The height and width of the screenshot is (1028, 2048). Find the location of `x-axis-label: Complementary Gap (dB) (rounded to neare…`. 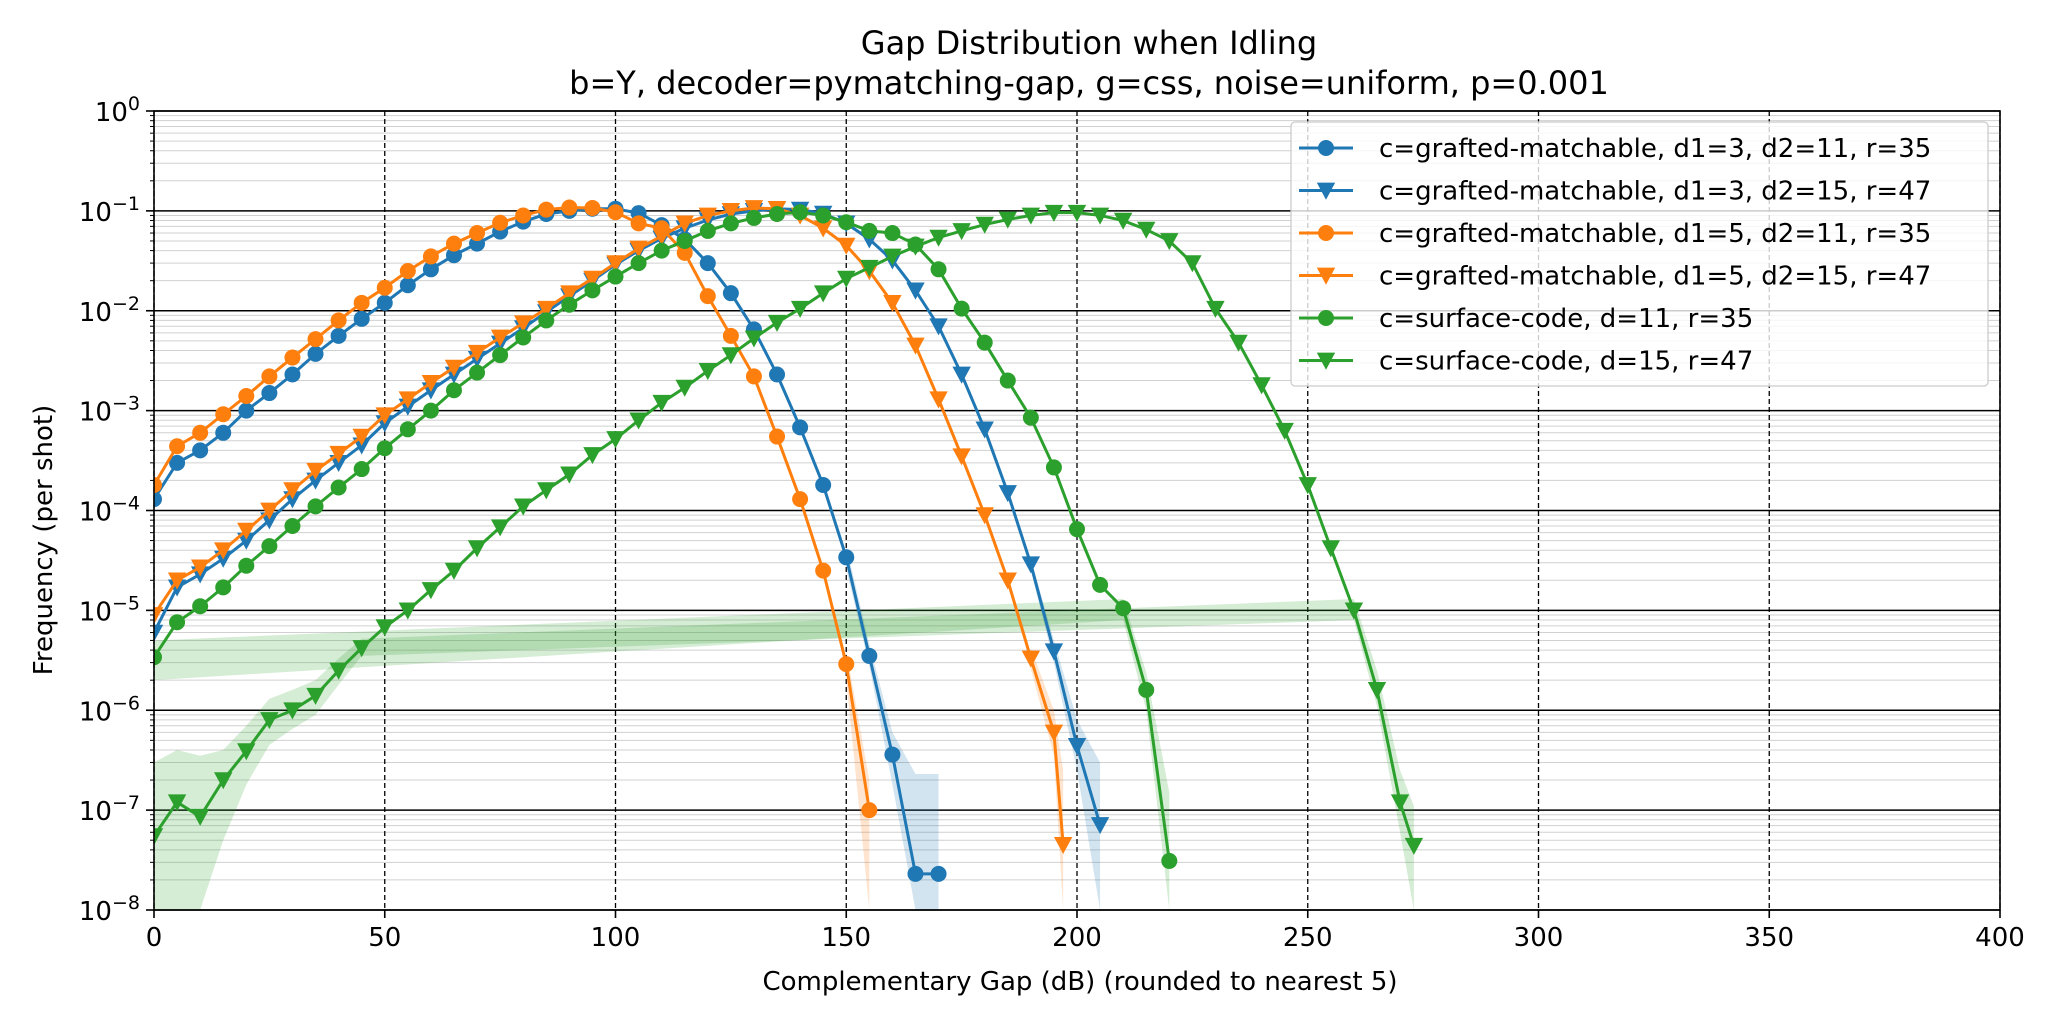

x-axis-label: Complementary Gap (dB) (rounded to neare… is located at coordinates (1079, 982).